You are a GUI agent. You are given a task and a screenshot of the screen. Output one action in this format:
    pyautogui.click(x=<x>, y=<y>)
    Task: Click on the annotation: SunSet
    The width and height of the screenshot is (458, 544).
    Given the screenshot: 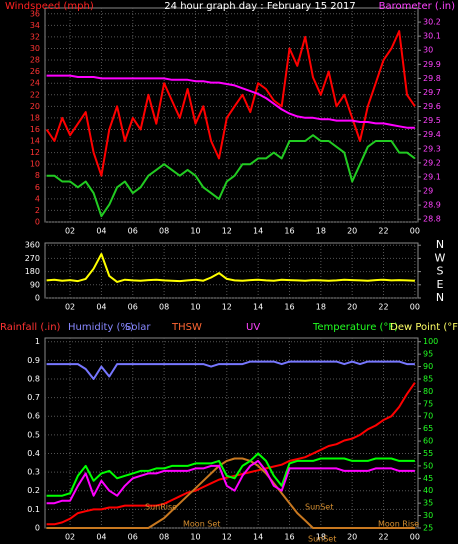 What is the action you would take?
    pyautogui.click(x=322, y=539)
    